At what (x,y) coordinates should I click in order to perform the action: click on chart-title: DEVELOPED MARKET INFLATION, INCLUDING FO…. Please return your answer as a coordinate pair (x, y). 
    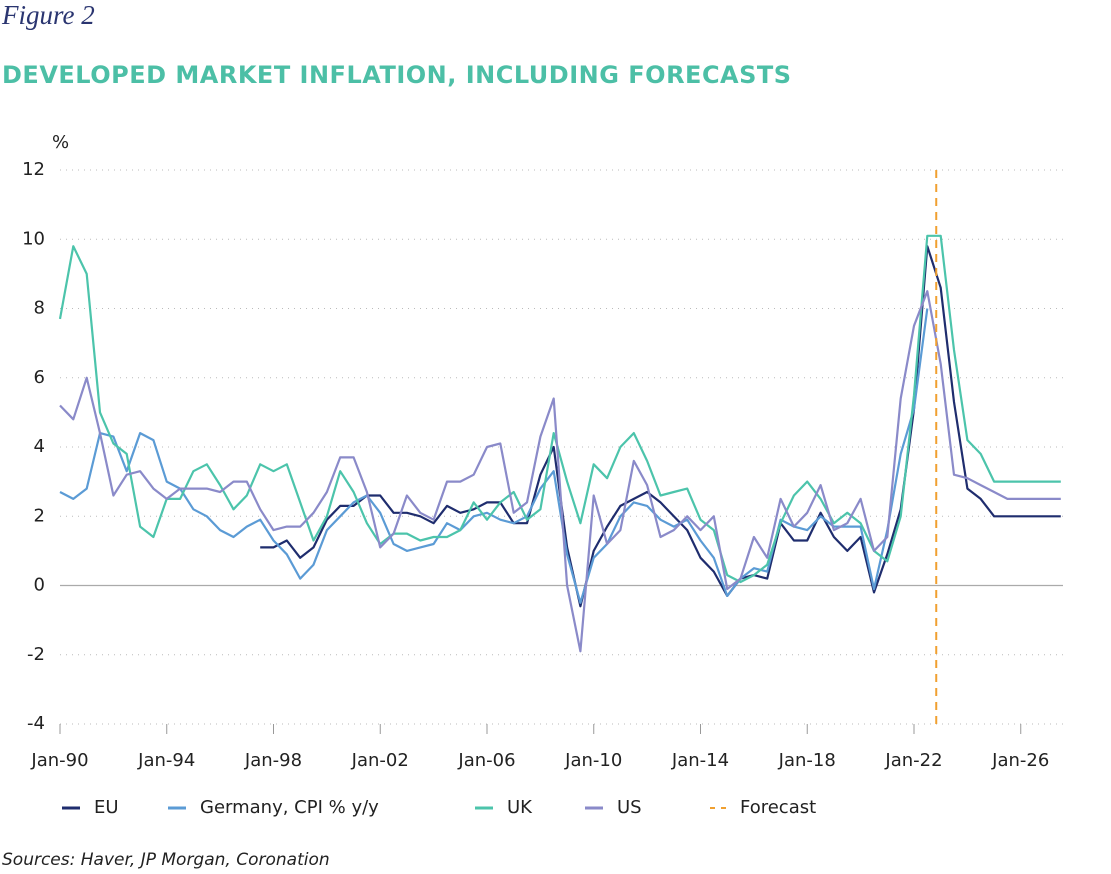
    Looking at the image, I should click on (397, 75).